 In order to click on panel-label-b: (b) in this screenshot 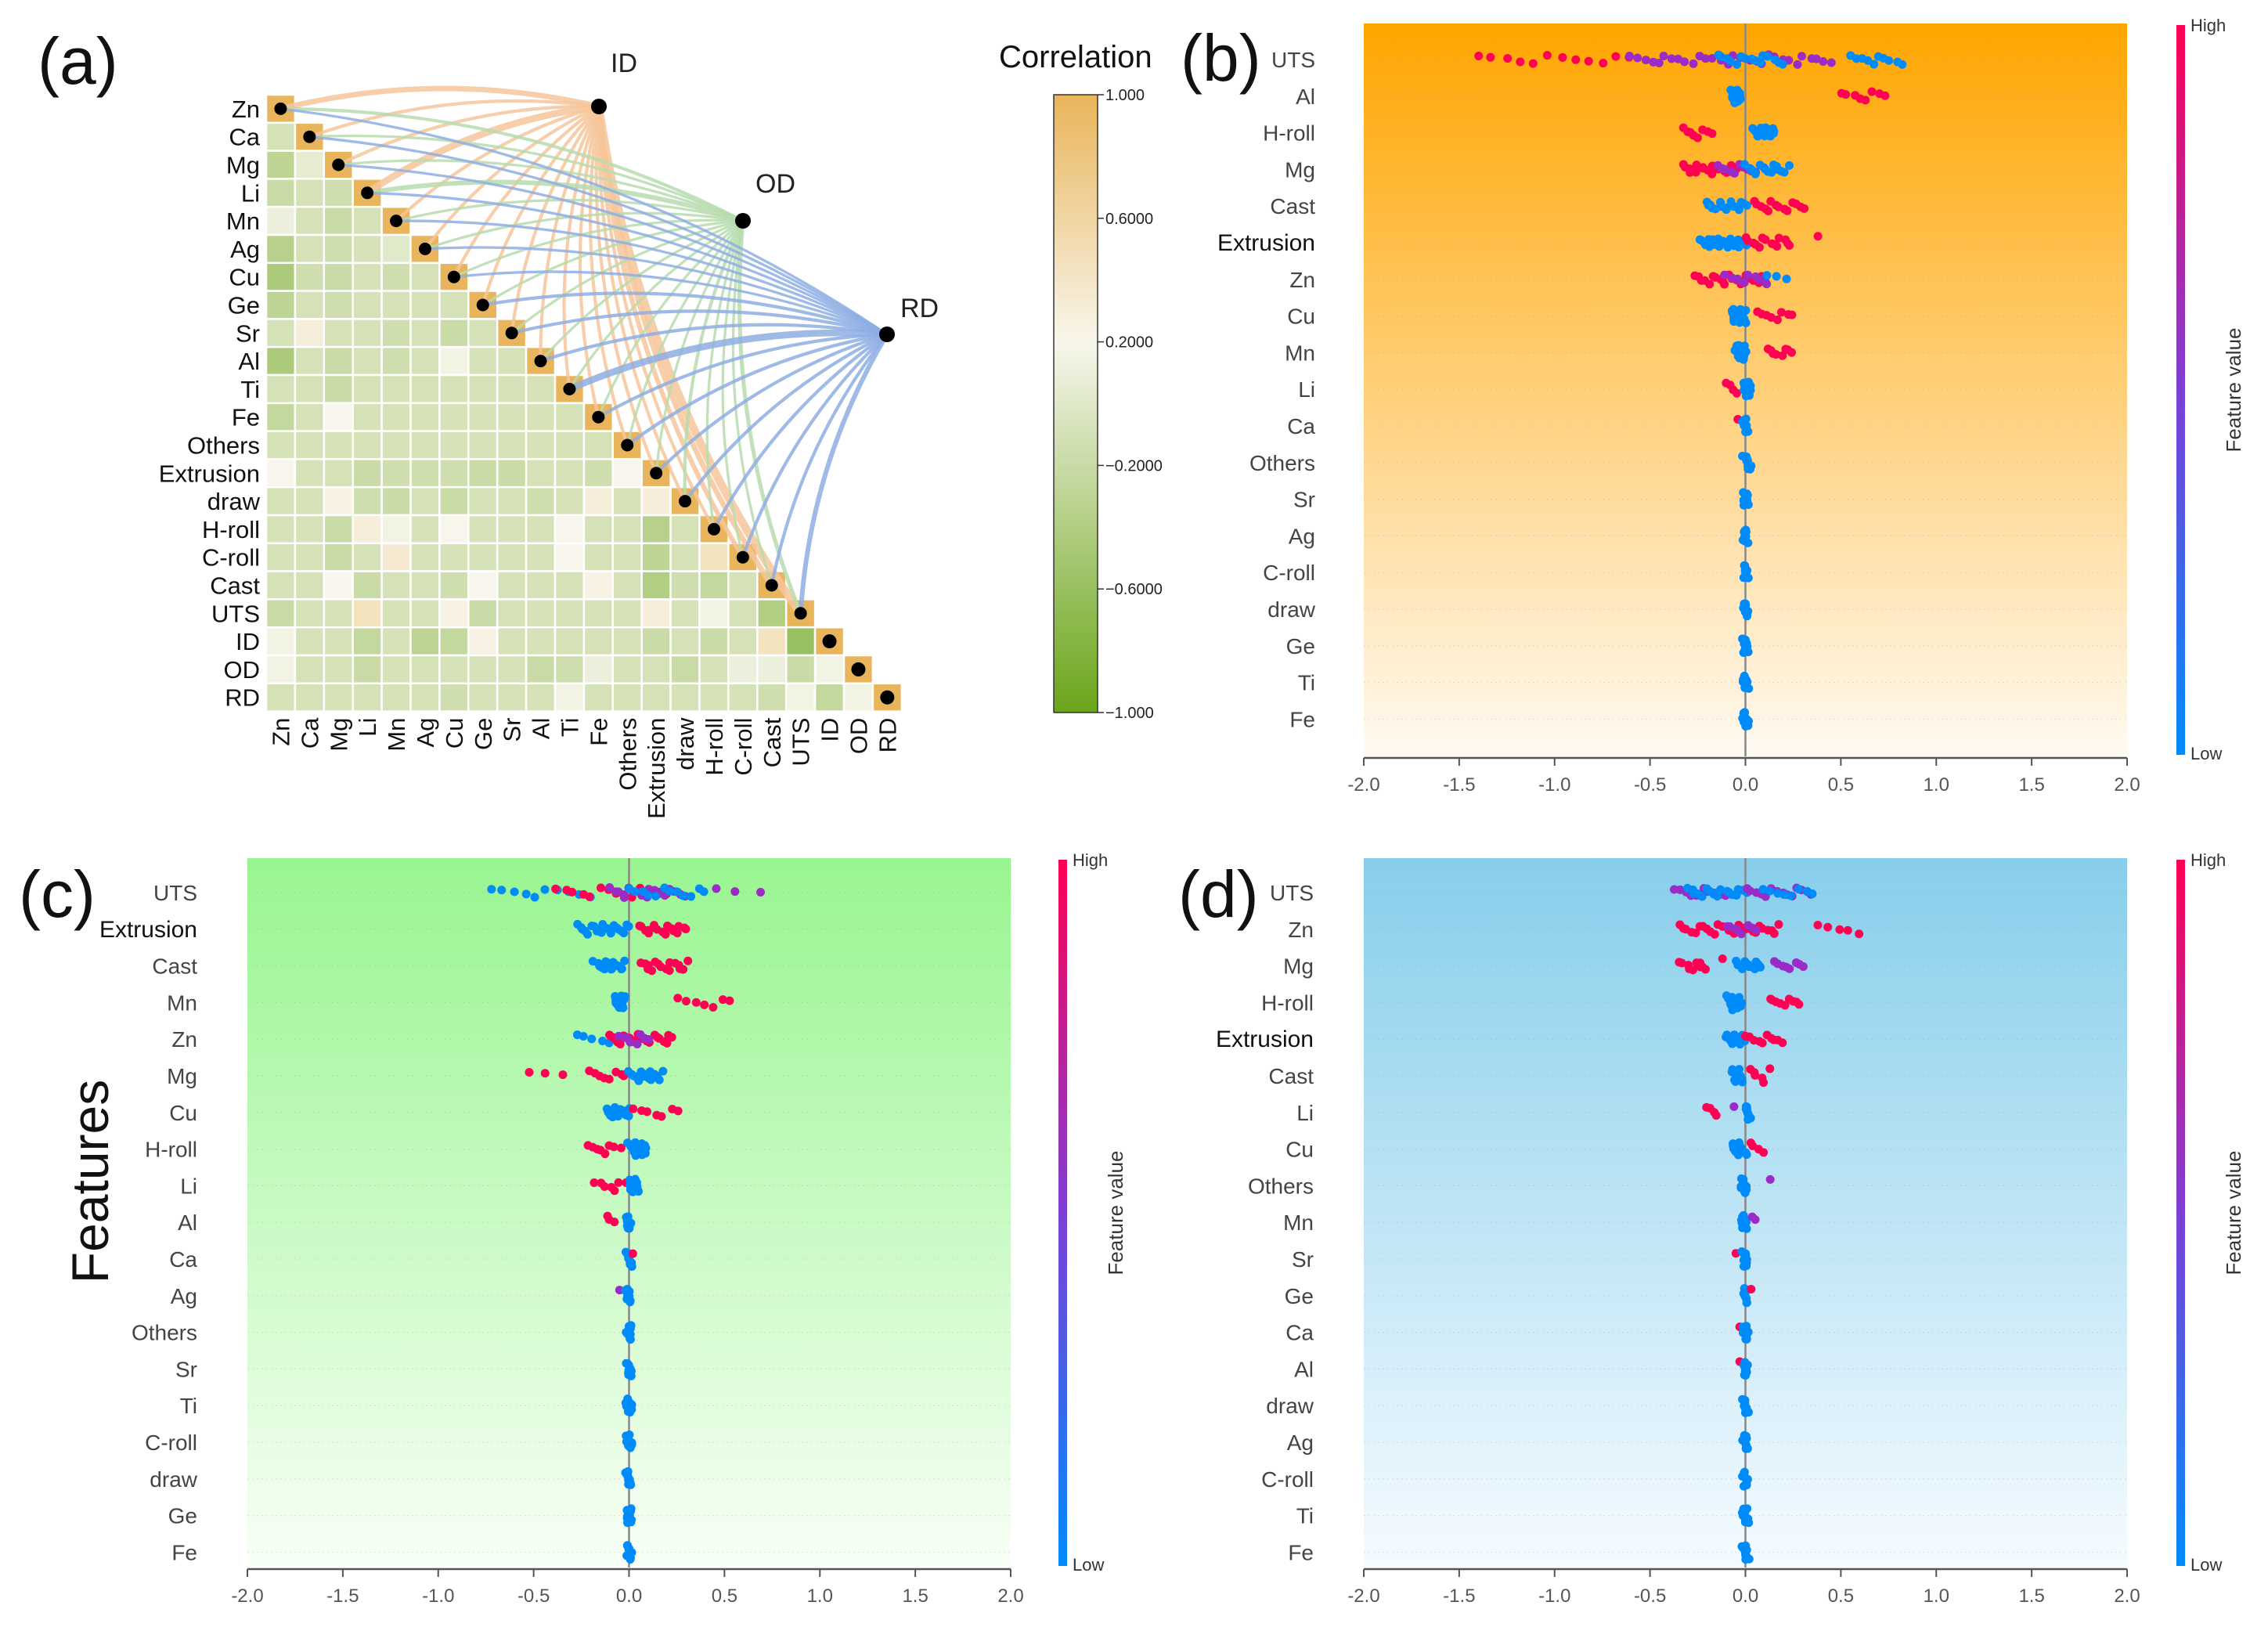, I will do `click(1221, 58)`.